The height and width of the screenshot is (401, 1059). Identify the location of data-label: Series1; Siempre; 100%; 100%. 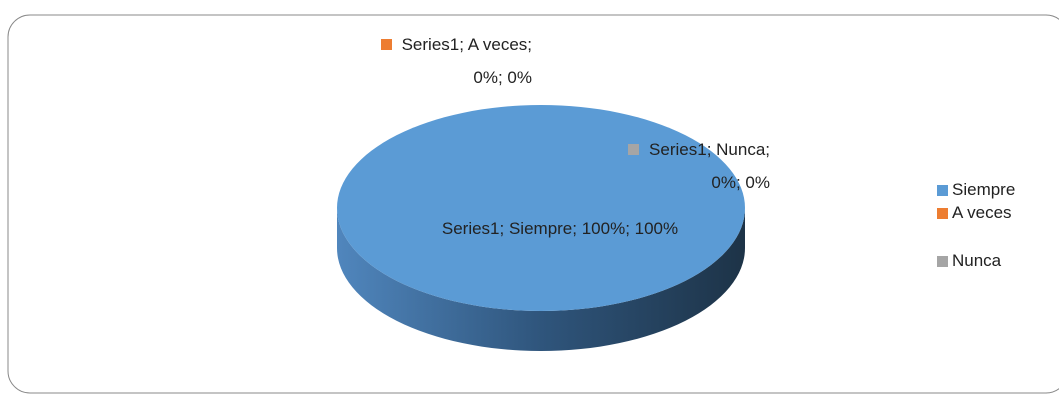
(560, 228).